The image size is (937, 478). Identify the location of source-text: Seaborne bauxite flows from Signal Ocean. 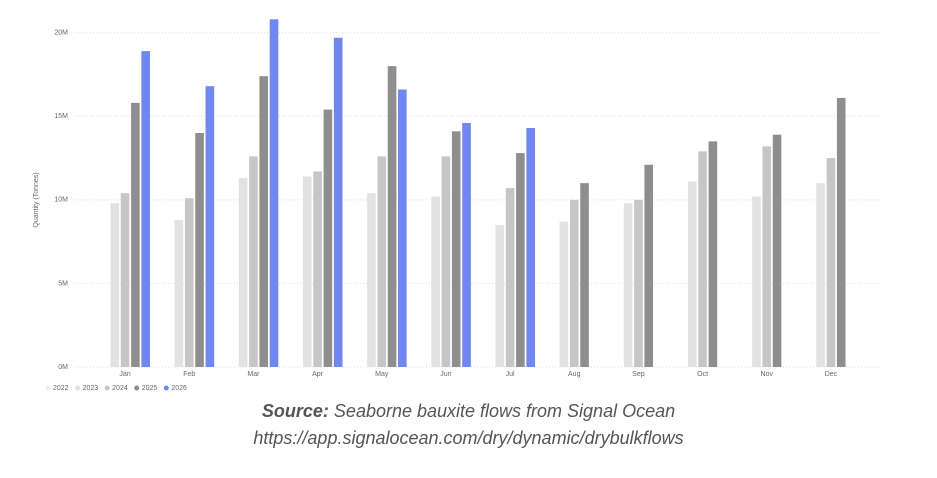
(504, 411).